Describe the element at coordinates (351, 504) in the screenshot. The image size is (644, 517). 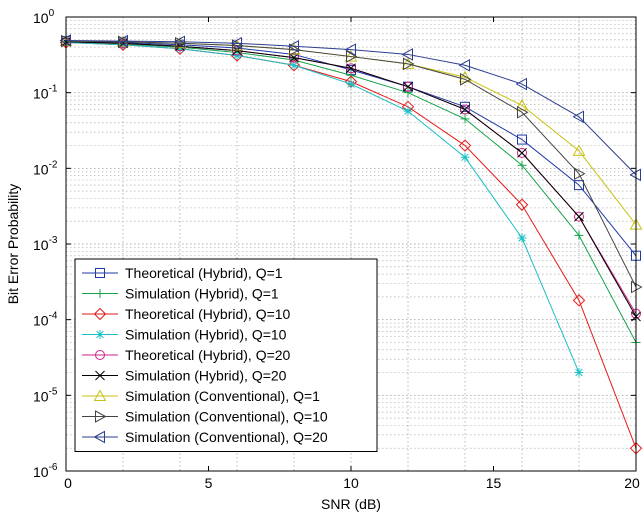
I see `x-axis-label: SNR (dB)` at that location.